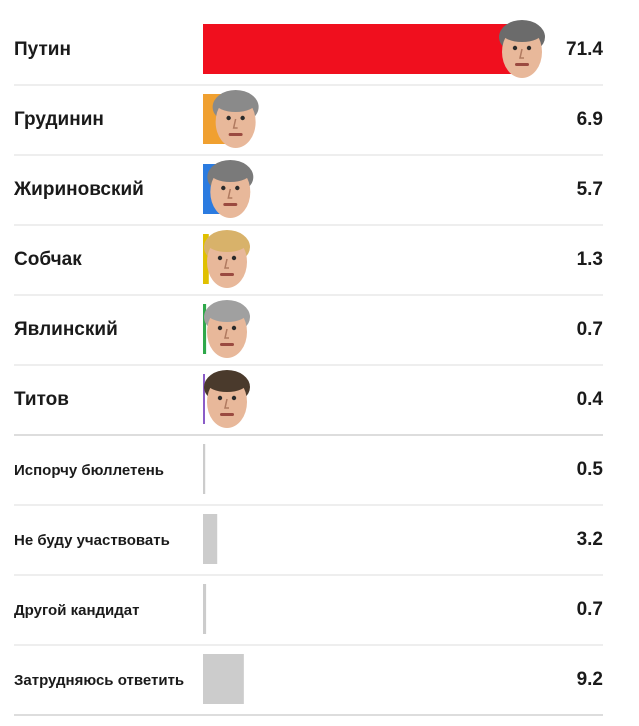 The height and width of the screenshot is (726, 639). I want to click on category-label: Испорчу бюллетень, so click(89, 470).